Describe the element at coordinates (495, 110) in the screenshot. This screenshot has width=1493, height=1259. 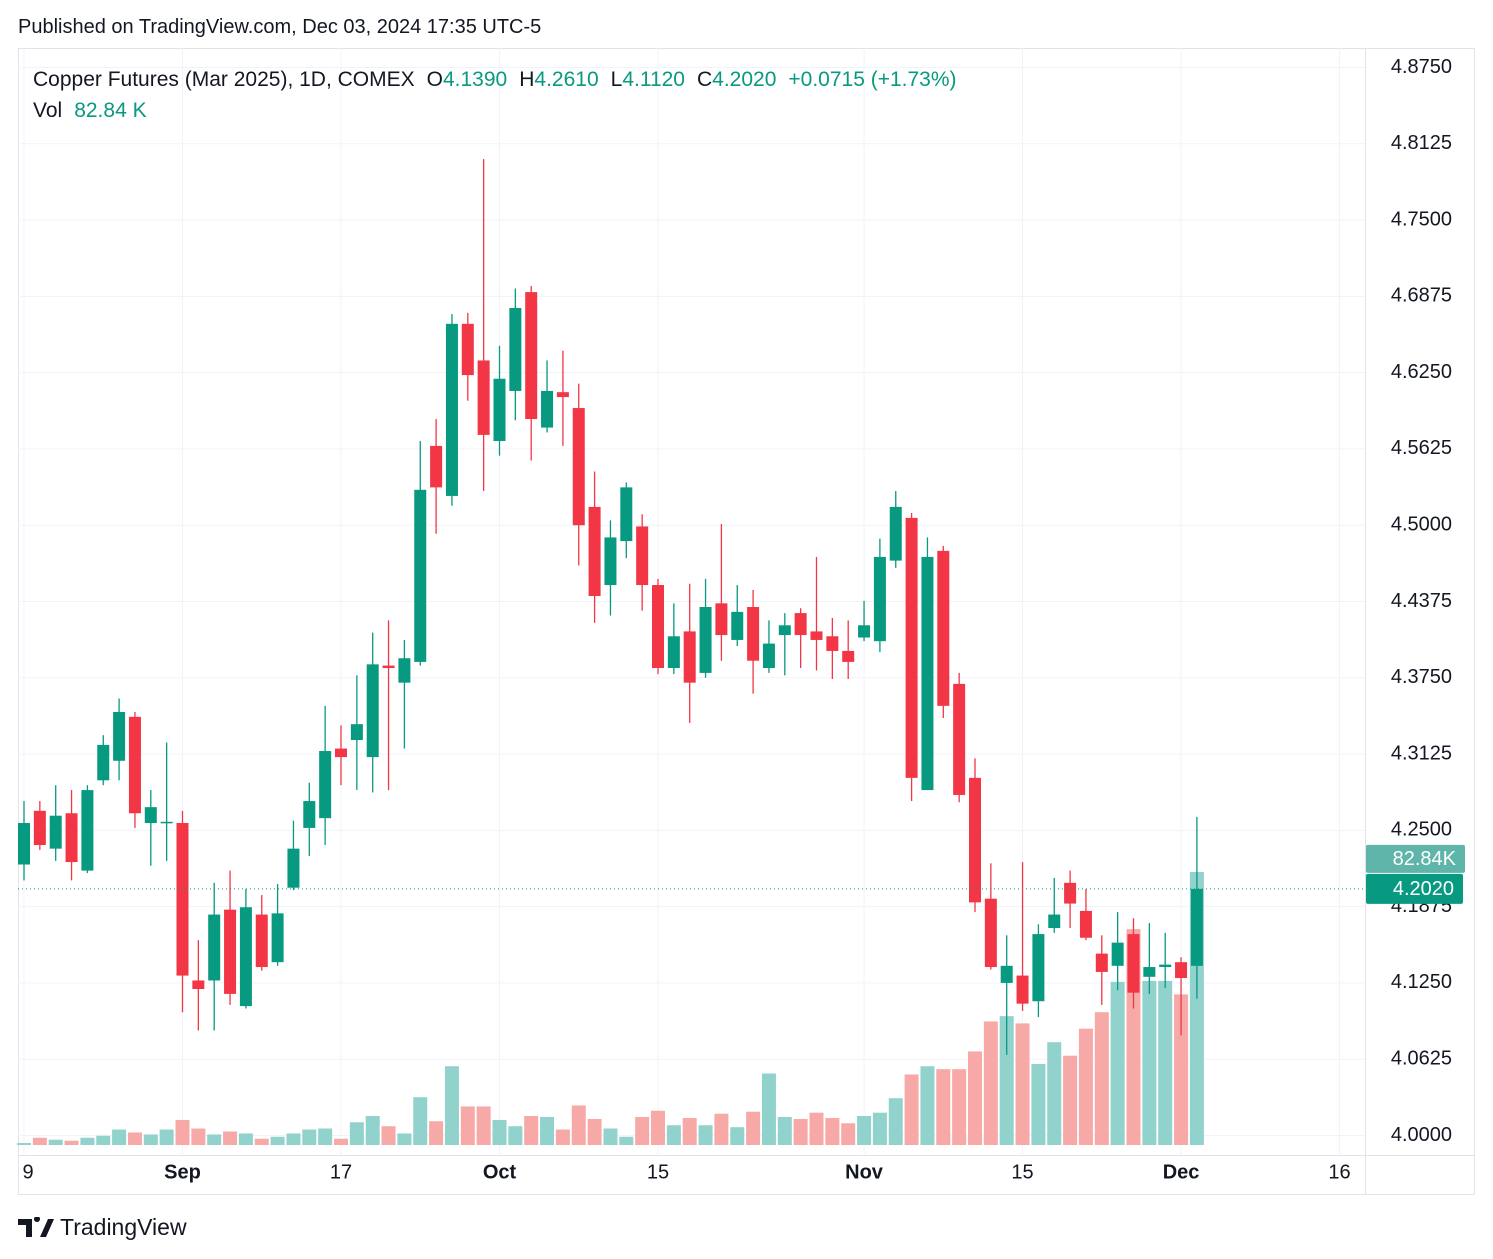
I see `legend-row: Vol 82.84 K` at that location.